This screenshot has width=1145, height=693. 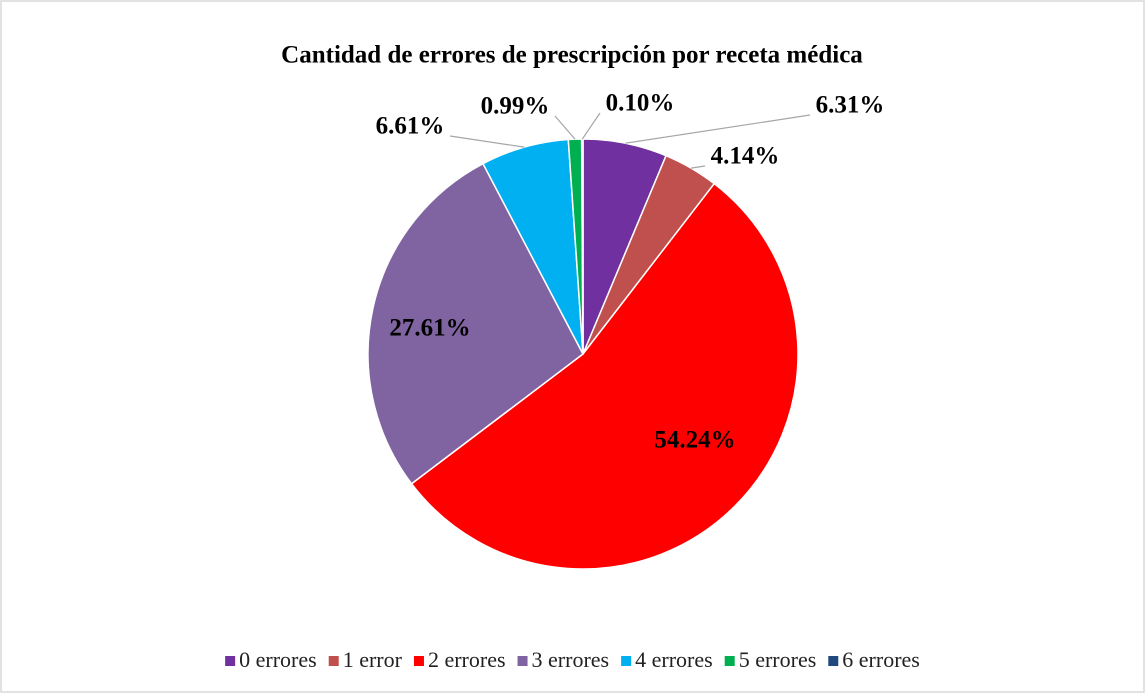 I want to click on data-label: 0.10%, so click(x=640, y=103).